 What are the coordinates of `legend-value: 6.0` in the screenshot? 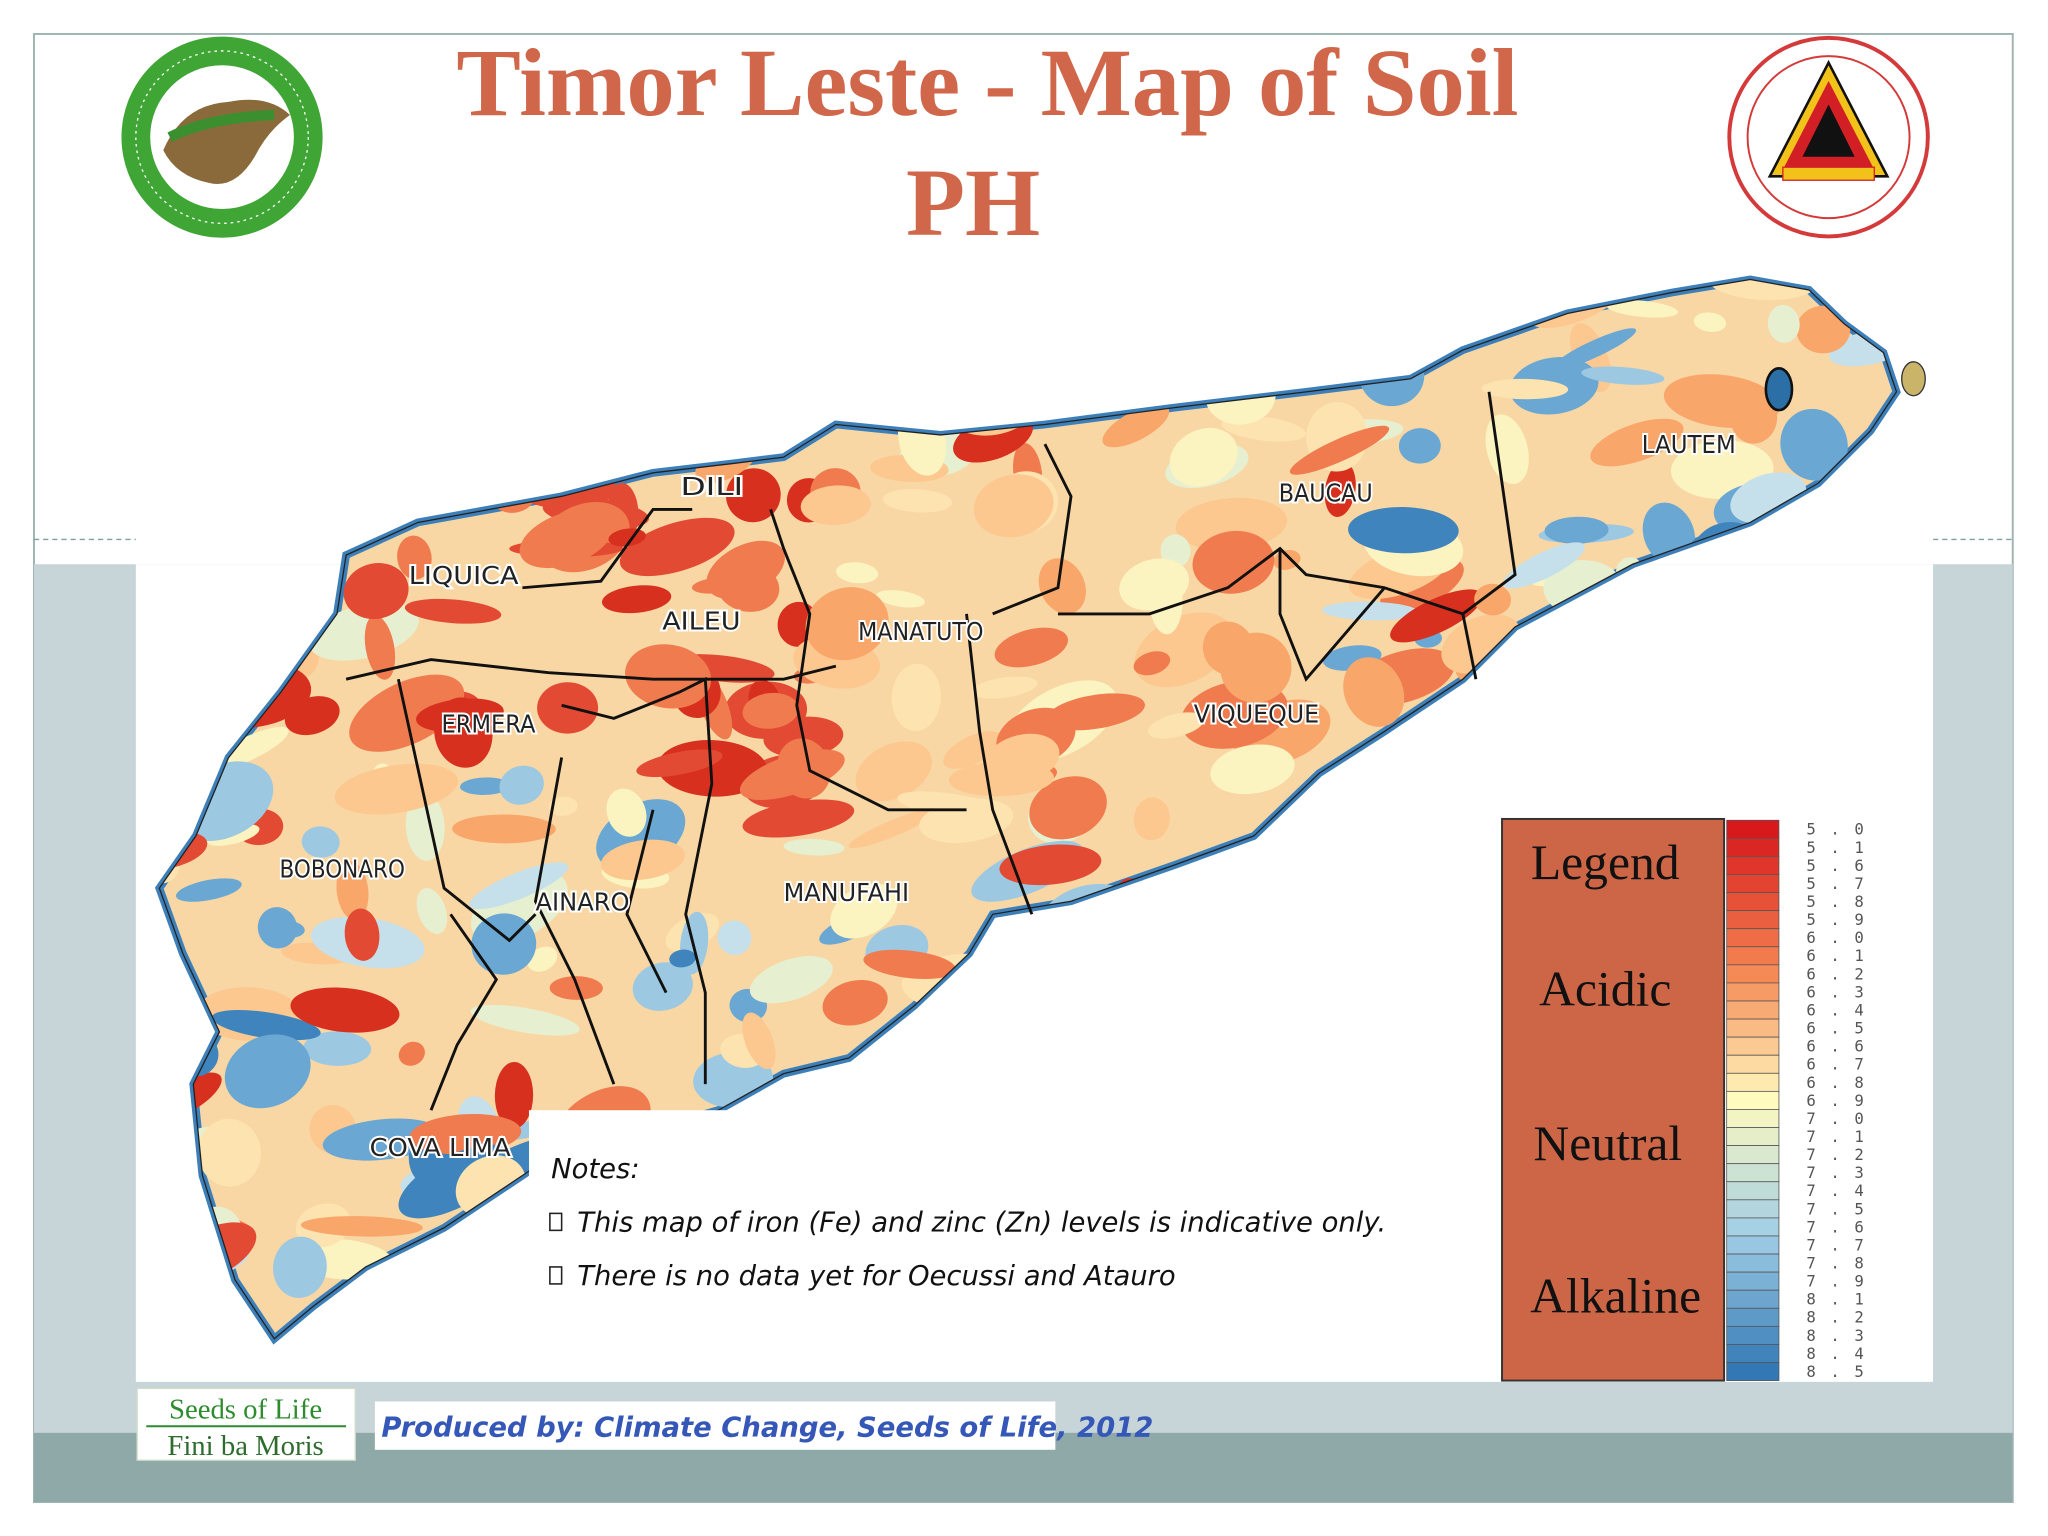 It's located at (1834, 937).